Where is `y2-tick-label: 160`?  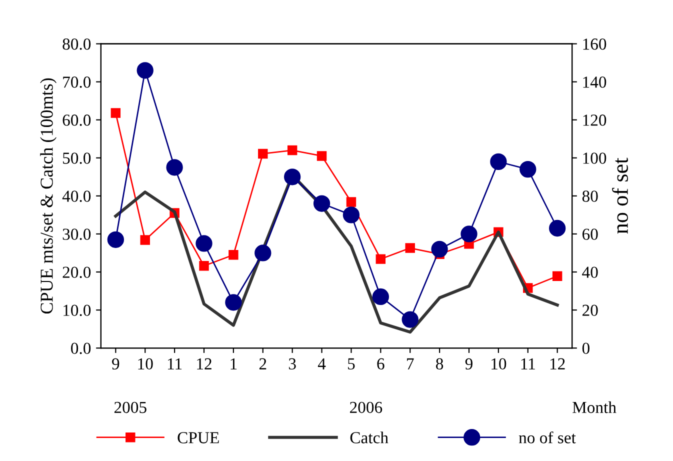 y2-tick-label: 160 is located at coordinates (594, 44).